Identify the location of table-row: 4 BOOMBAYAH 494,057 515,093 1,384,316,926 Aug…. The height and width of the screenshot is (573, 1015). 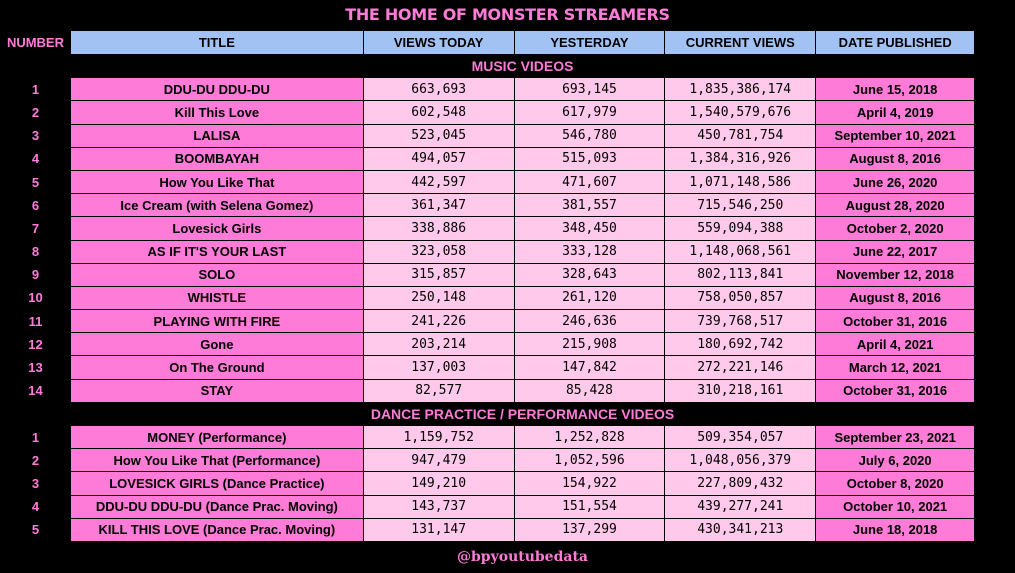
(507, 158).